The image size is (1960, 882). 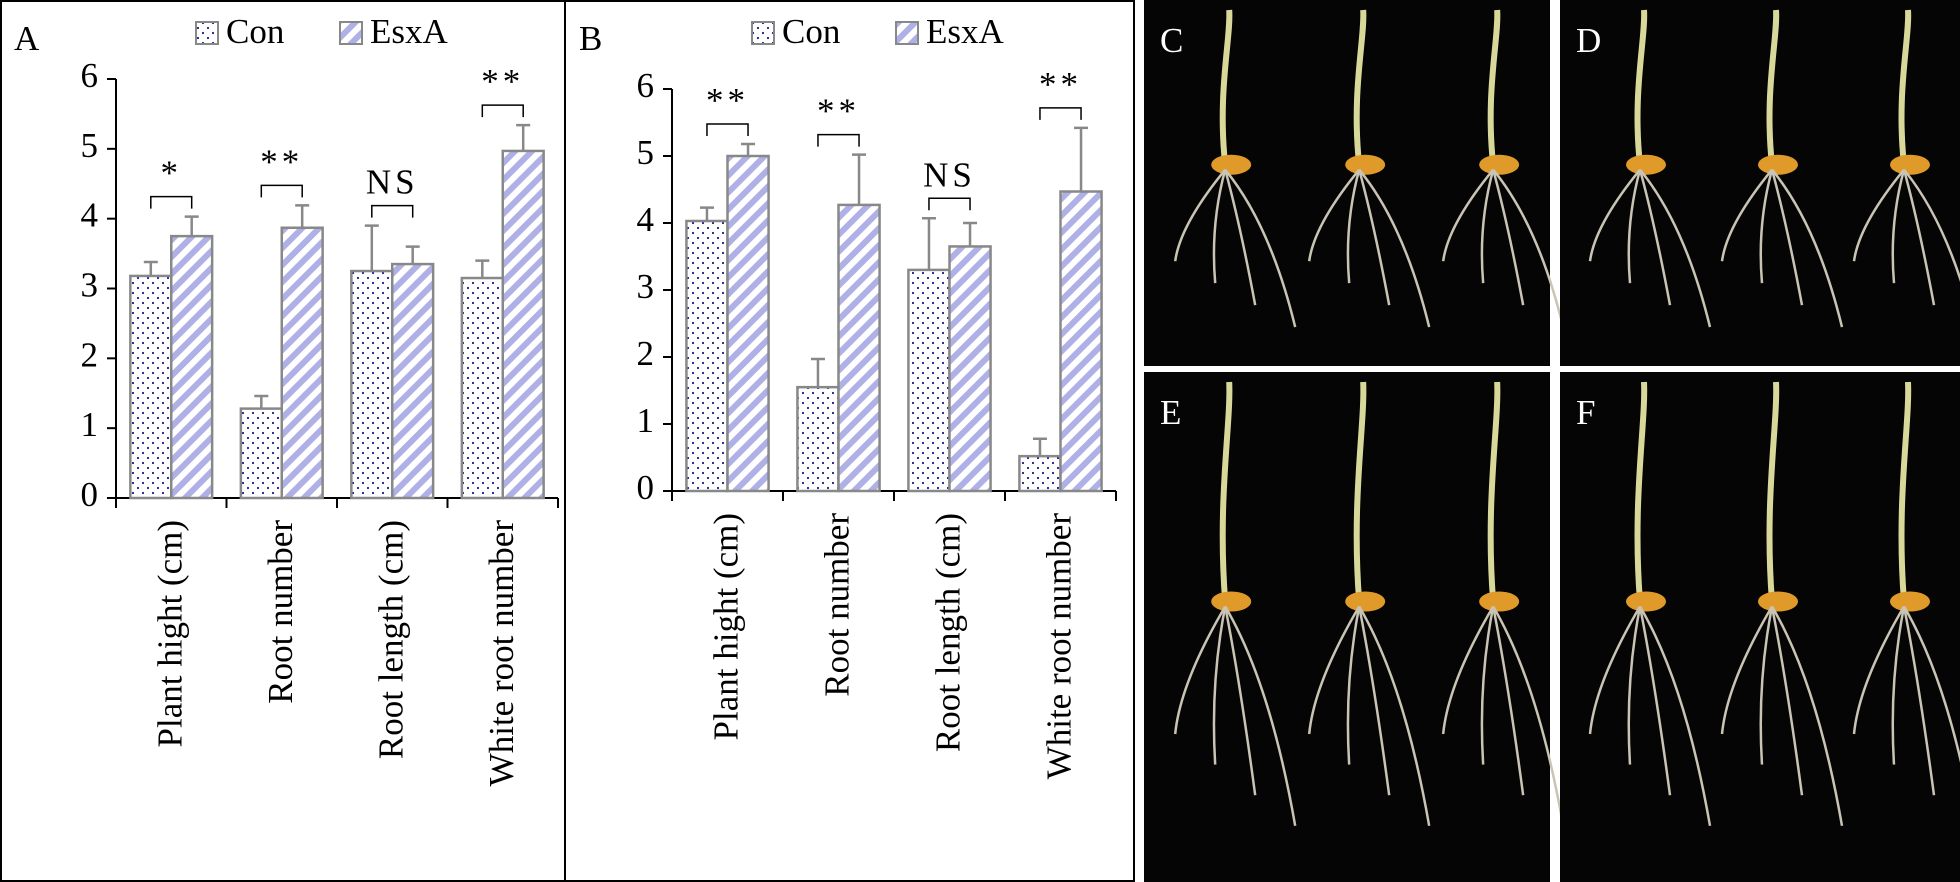 What do you see at coordinates (646, 420) in the screenshot?
I see `y-tick-label: 1` at bounding box center [646, 420].